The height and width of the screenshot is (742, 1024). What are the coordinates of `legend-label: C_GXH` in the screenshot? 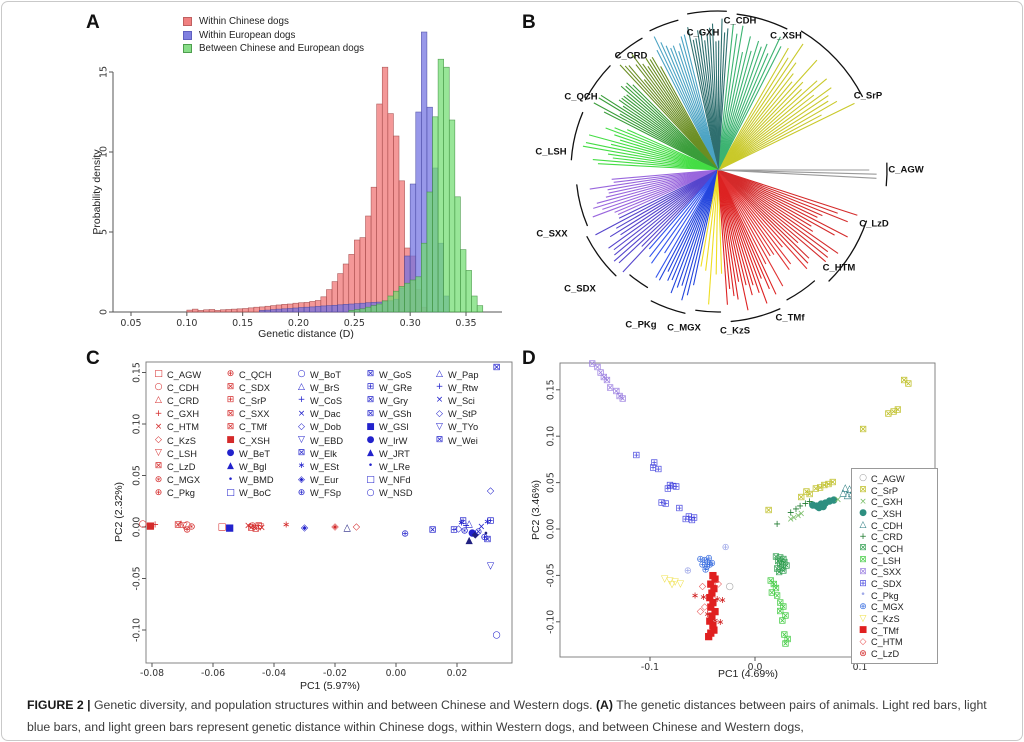 It's located at (183, 414).